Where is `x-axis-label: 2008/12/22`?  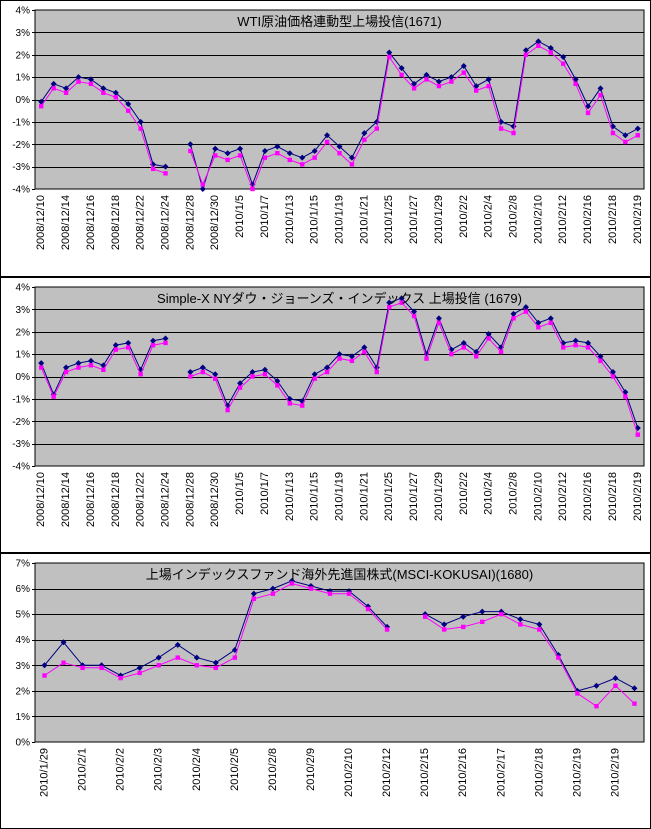 x-axis-label: 2008/12/22 is located at coordinates (141, 499).